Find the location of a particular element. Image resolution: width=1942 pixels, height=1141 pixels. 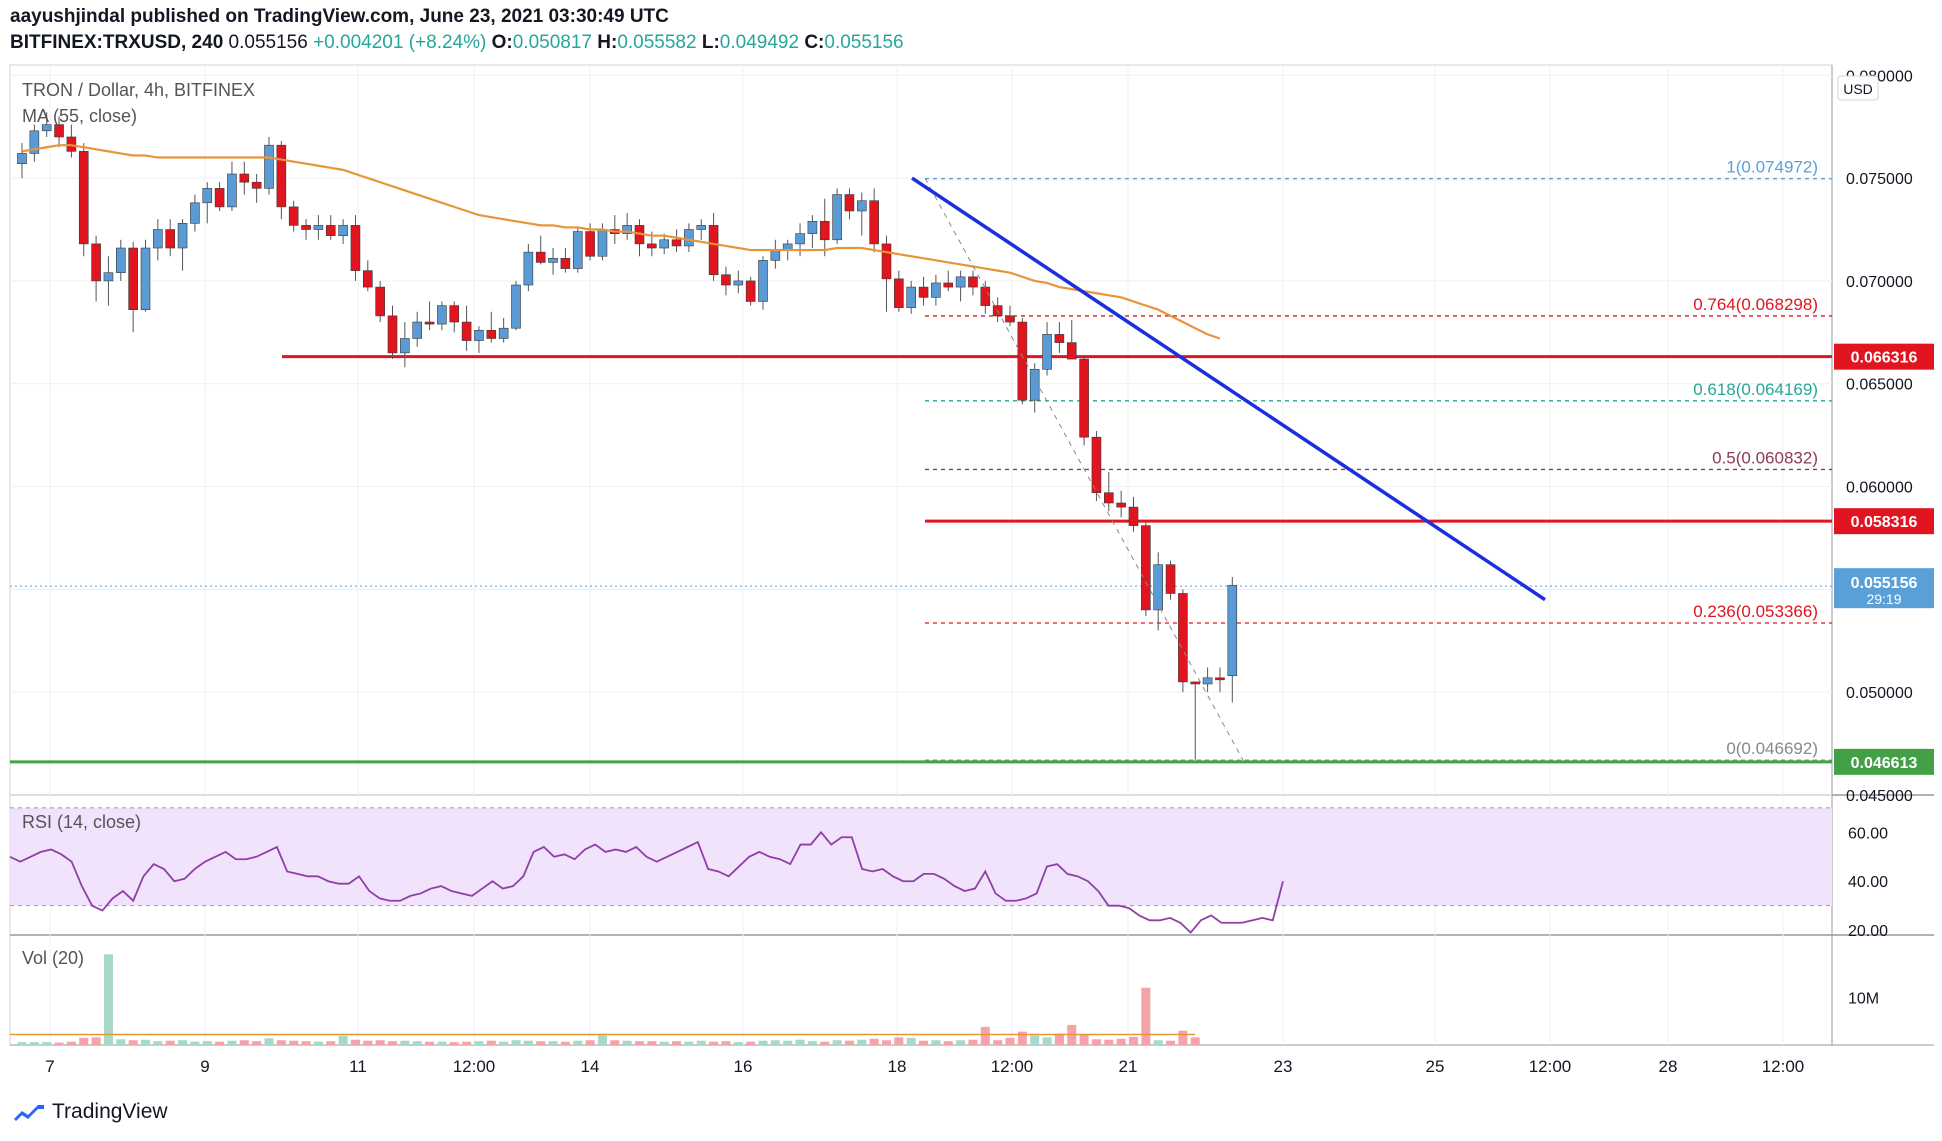

time-tick-label: 21 is located at coordinates (1128, 1066).